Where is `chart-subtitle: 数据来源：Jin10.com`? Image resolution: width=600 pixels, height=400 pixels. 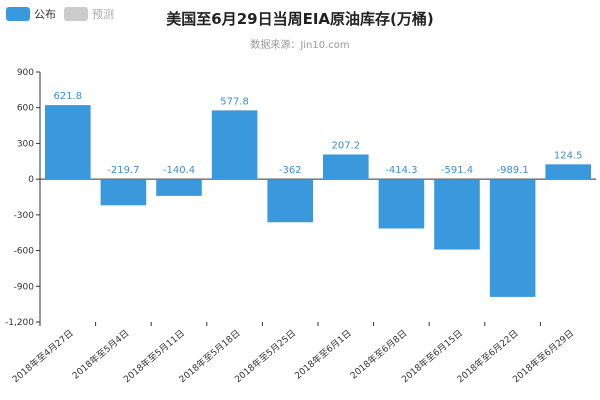
chart-subtitle: 数据来源：Jin10.com is located at coordinates (300, 45).